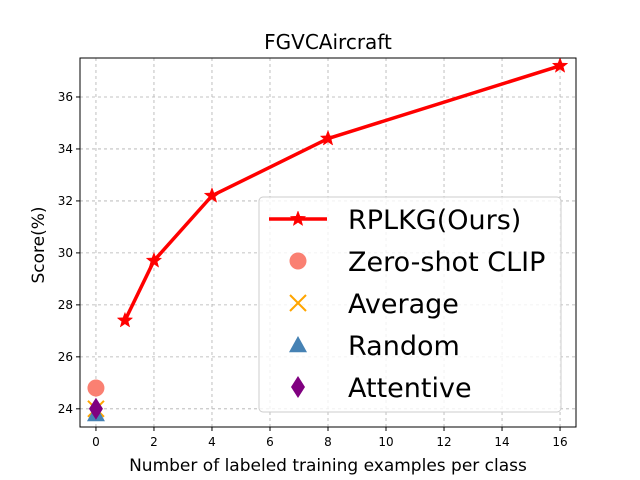  What do you see at coordinates (443, 442) in the screenshot?
I see `x-tick-label: 12` at bounding box center [443, 442].